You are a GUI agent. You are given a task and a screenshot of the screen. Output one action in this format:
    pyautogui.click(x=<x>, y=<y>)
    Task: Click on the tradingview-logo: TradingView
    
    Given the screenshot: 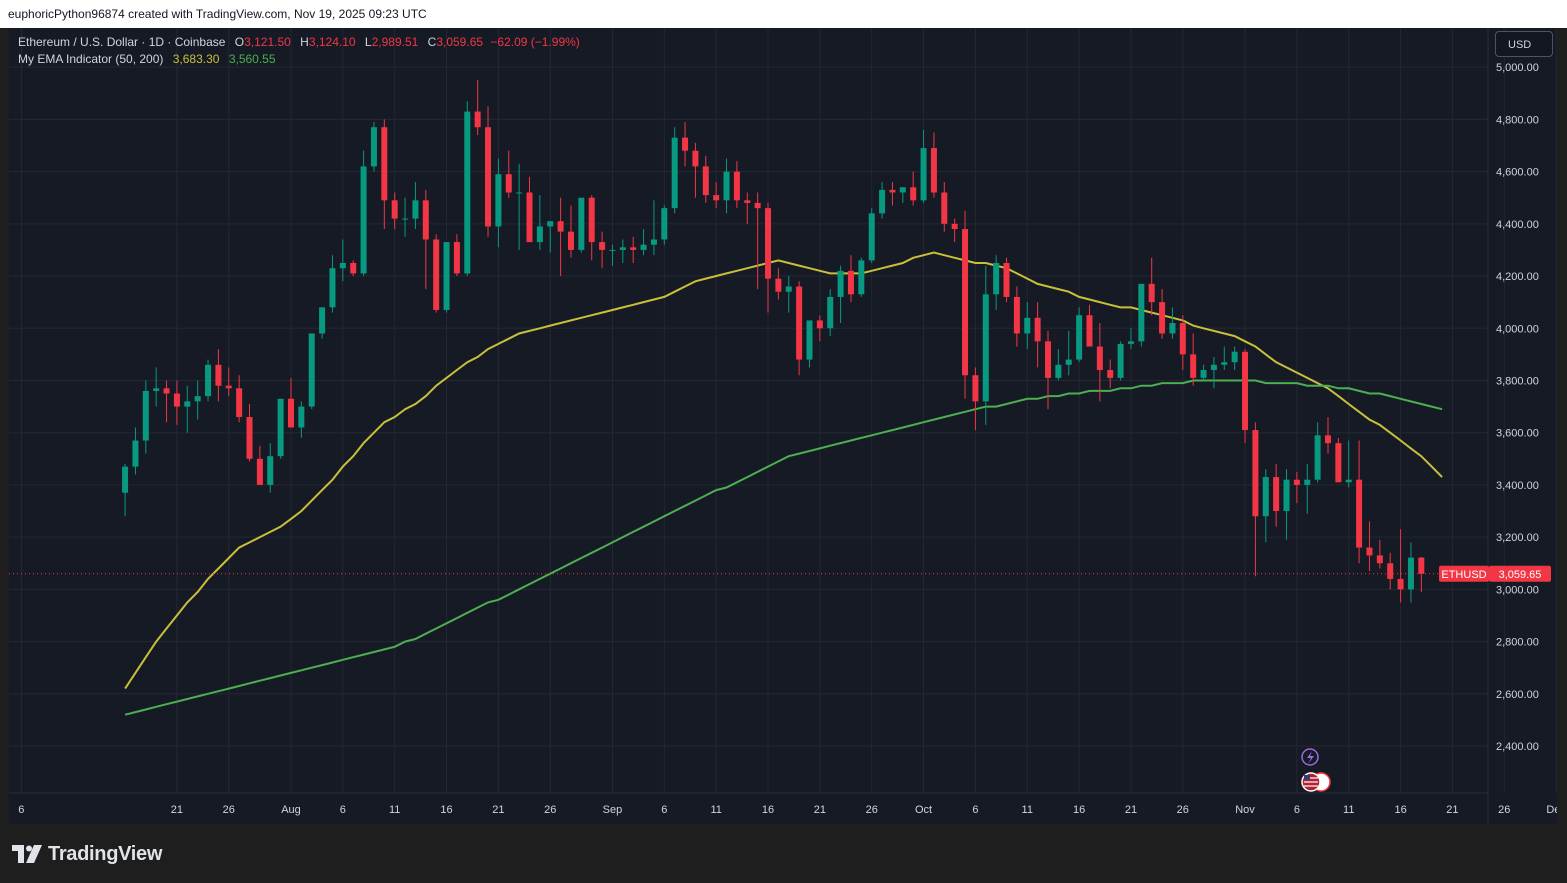 What is the action you would take?
    pyautogui.click(x=87, y=854)
    